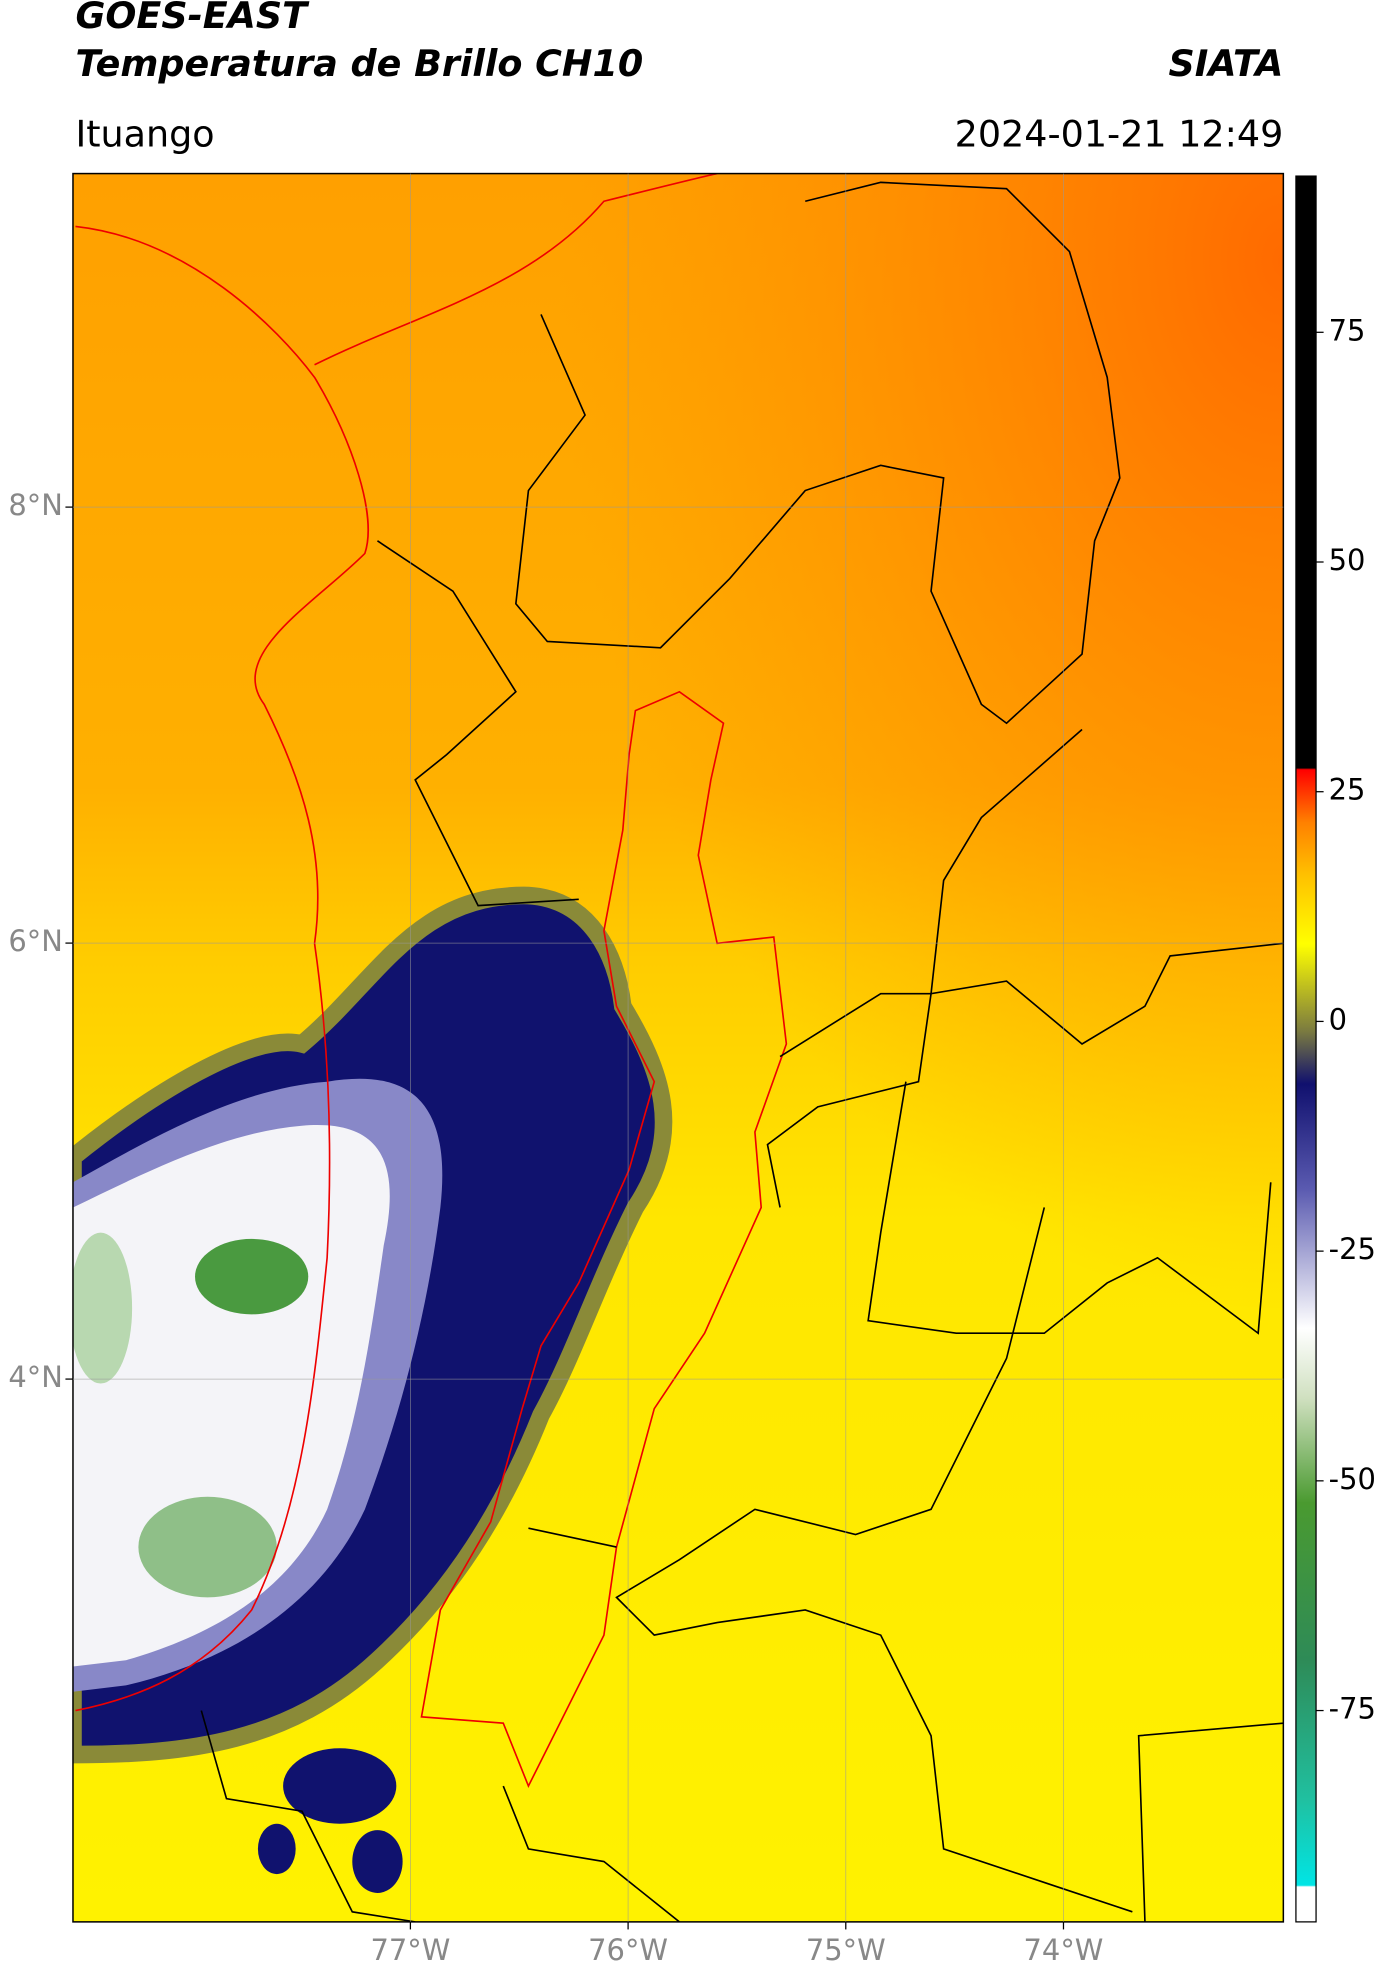 Image resolution: width=1384 pixels, height=1981 pixels. What do you see at coordinates (628, 1950) in the screenshot?
I see `x-tick-label: 76°W` at bounding box center [628, 1950].